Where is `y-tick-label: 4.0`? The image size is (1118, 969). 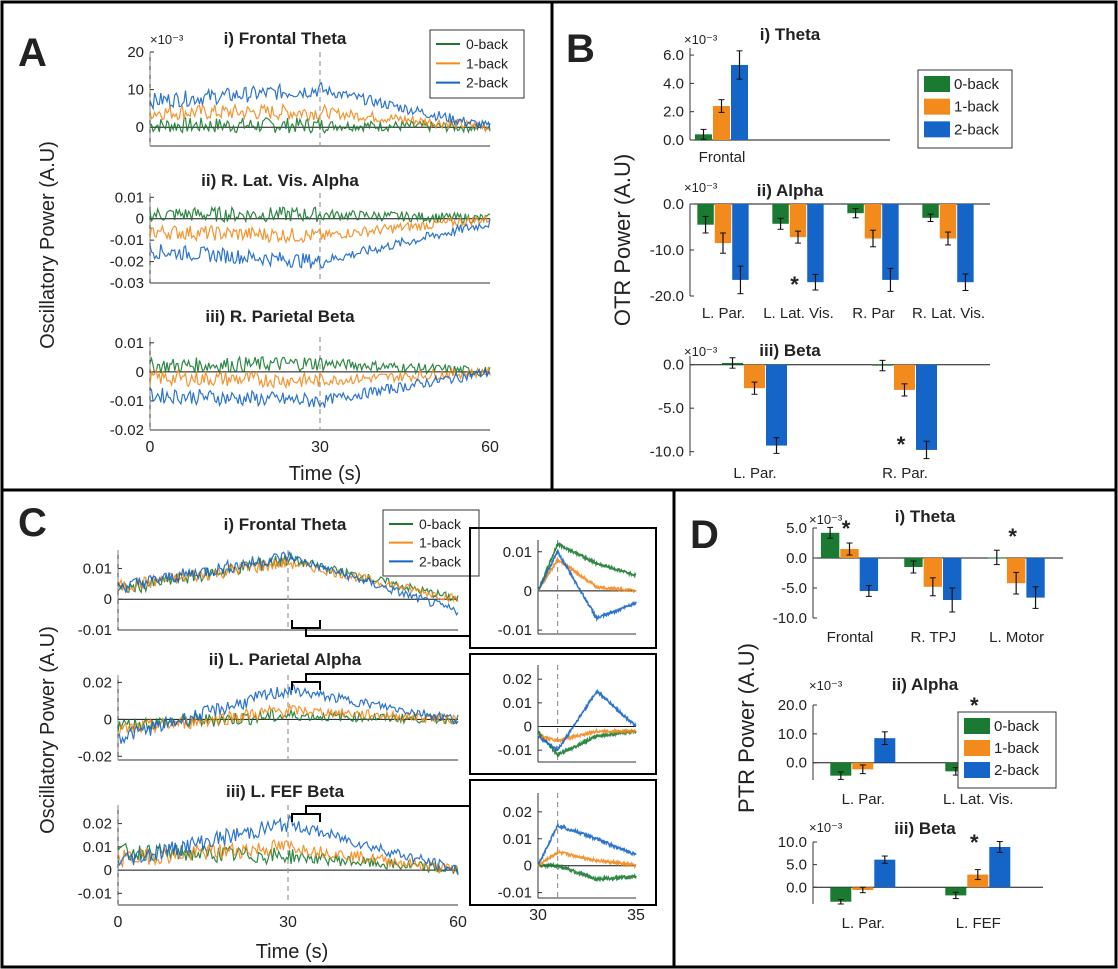
y-tick-label: 4.0 is located at coordinates (673, 83).